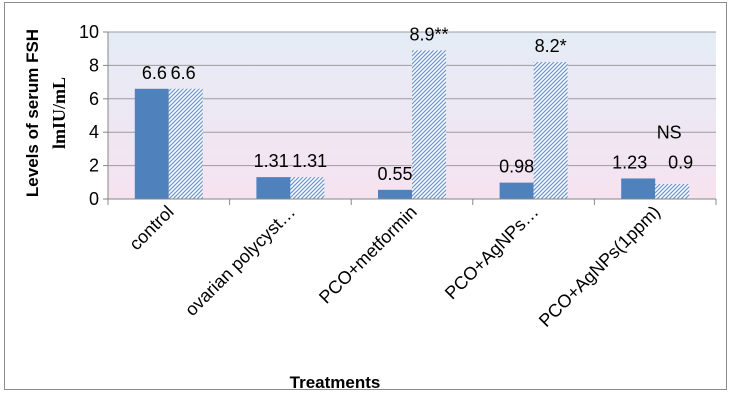  What do you see at coordinates (680, 162) in the screenshot?
I see `data-label-series2: 0.9` at bounding box center [680, 162].